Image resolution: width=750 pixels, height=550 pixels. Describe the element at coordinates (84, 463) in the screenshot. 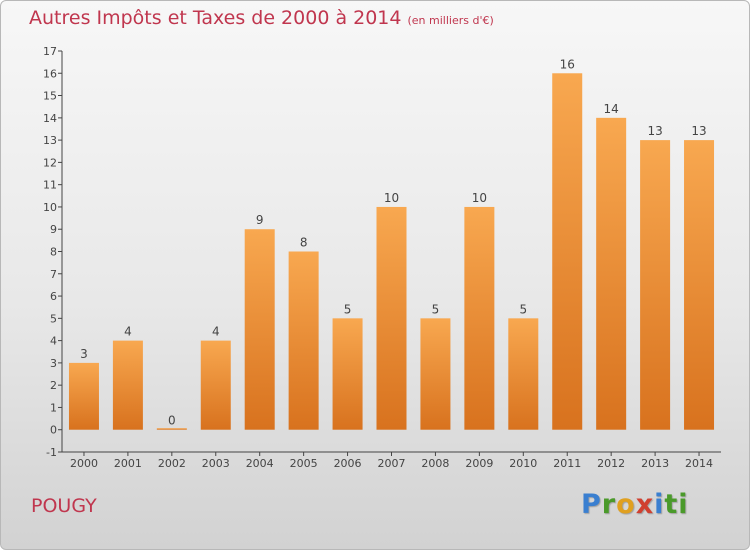

I see `x-tick-label: 2000` at that location.